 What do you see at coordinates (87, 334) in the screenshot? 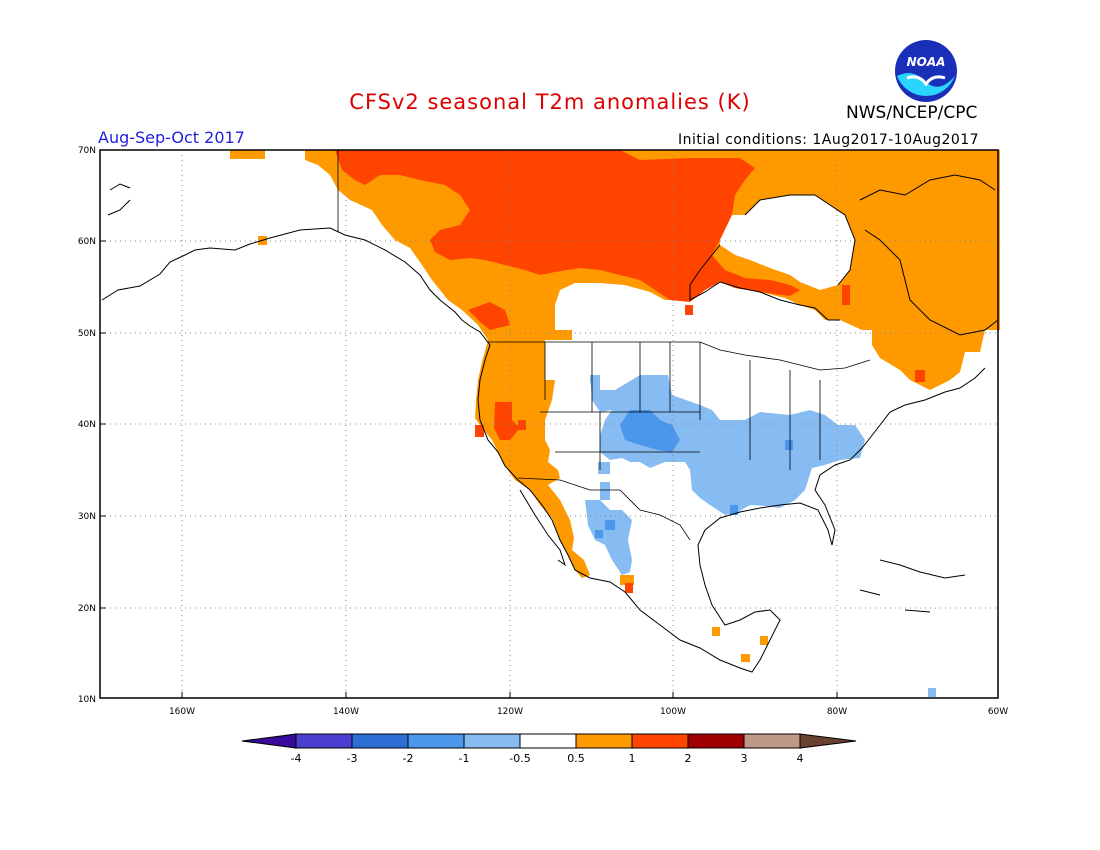
I see `lat-label: 50N` at bounding box center [87, 334].